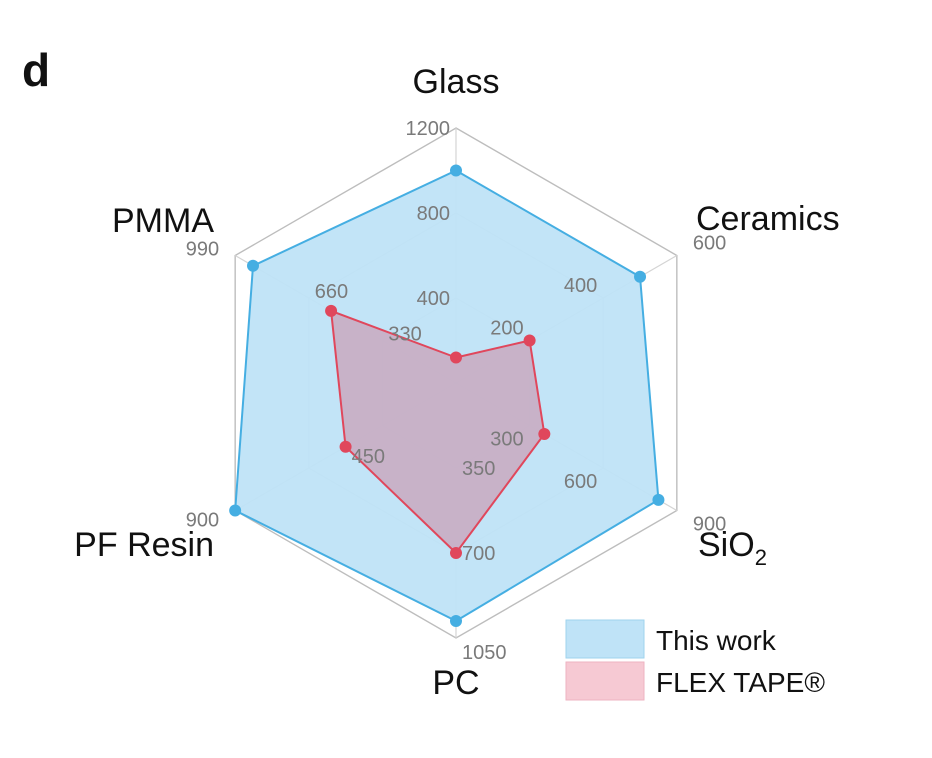 This screenshot has width=932, height=758. Describe the element at coordinates (456, 82) in the screenshot. I see `axis-label-glass: Glass` at that location.